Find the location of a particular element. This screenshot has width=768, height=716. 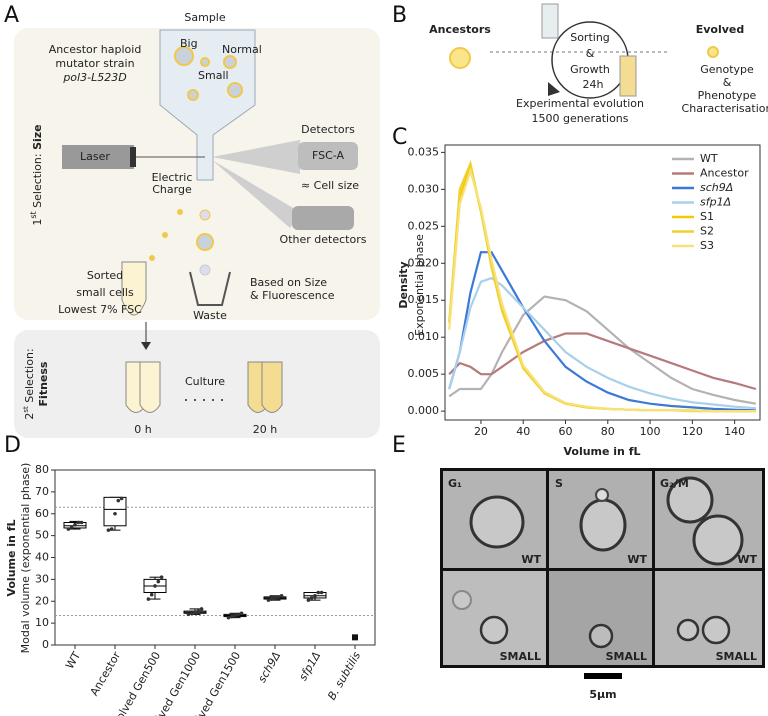

y-tick-label: 0.025 is located at coordinates (424, 225).